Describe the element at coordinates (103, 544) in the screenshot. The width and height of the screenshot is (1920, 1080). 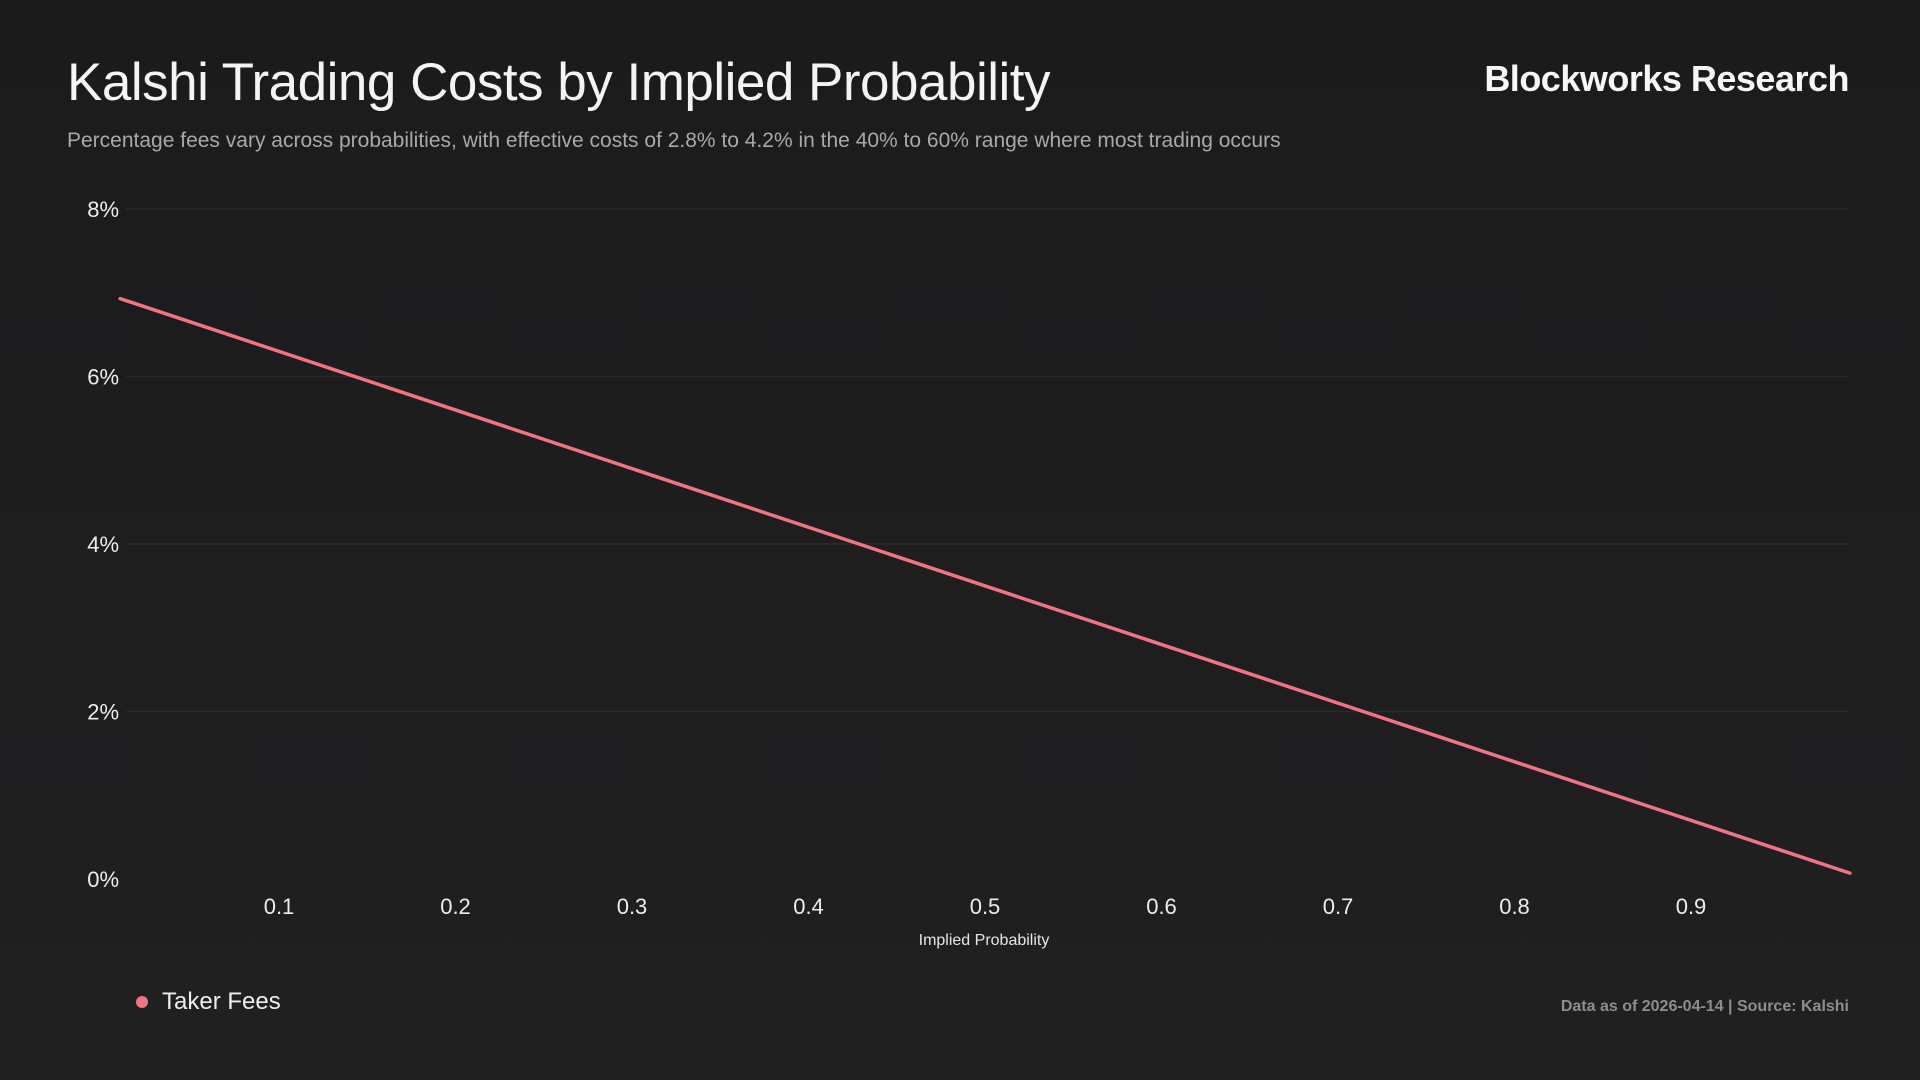
I see `y-tick-label: 4%` at that location.